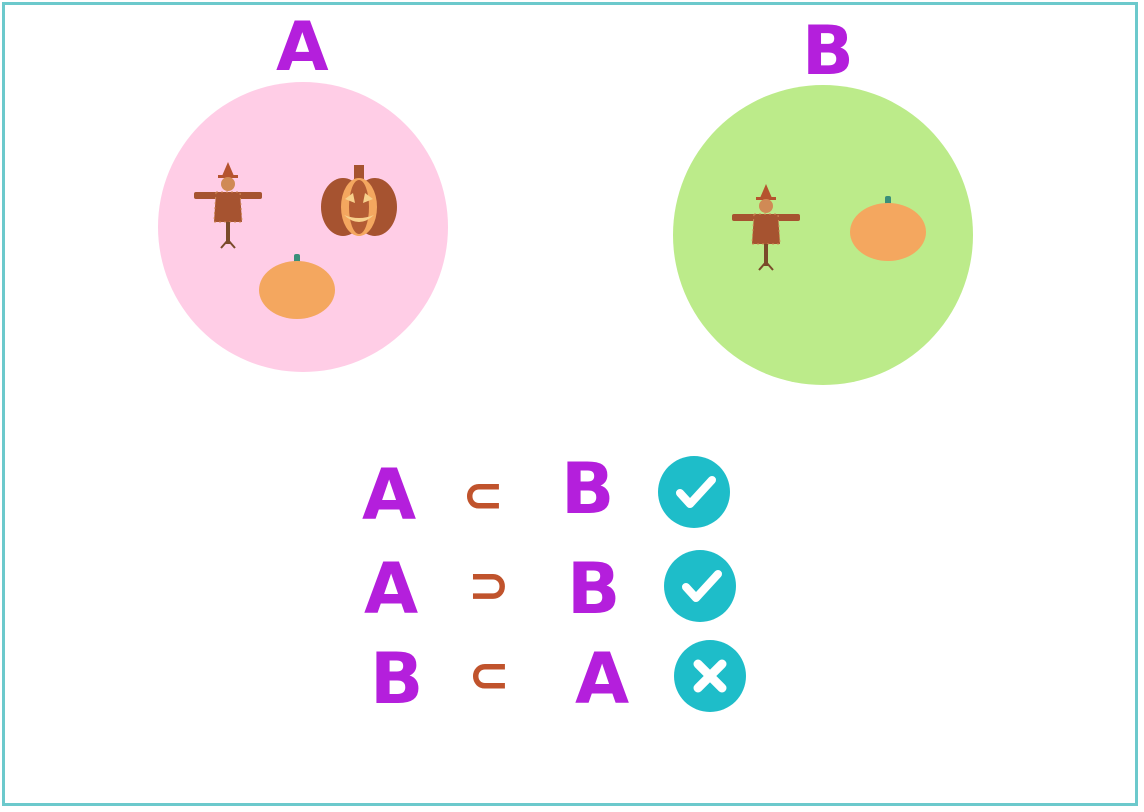 The width and height of the screenshot is (1144, 812). I want to click on statement-1-left: A, so click(389, 495).